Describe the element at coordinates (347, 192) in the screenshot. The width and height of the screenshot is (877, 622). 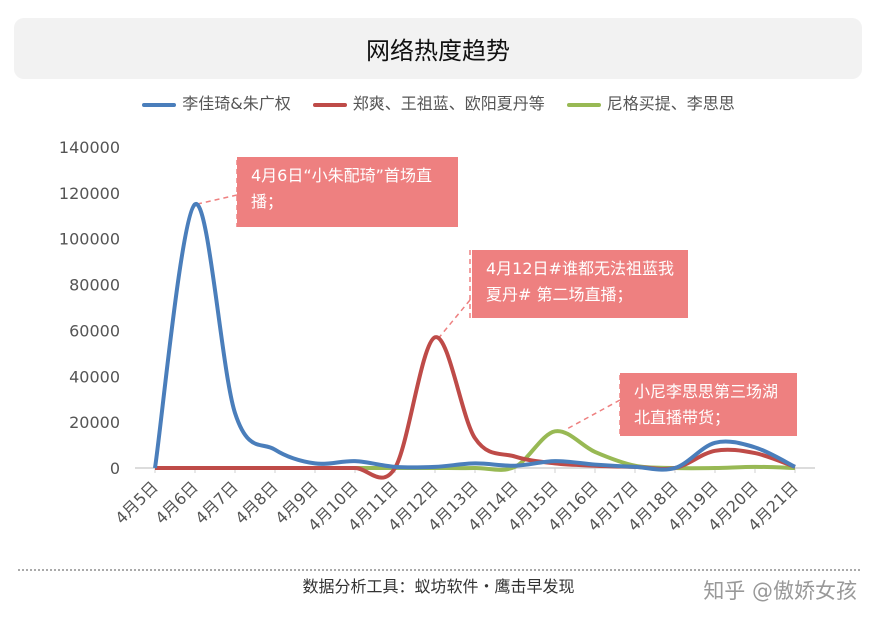
I see `annotation: 4月6日“小朱配琦”首场直播；` at that location.